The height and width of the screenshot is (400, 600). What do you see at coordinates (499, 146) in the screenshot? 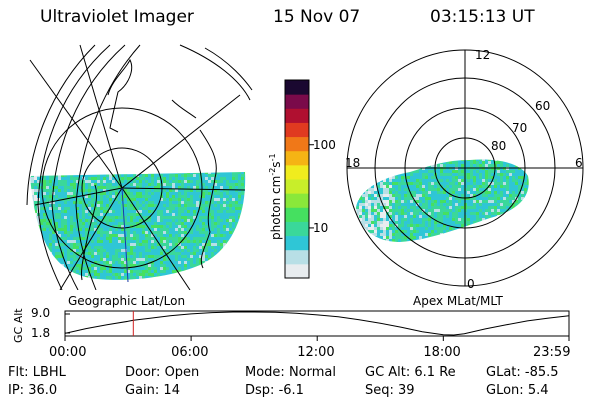
I see `polar-lat-label-80: 80` at bounding box center [499, 146].